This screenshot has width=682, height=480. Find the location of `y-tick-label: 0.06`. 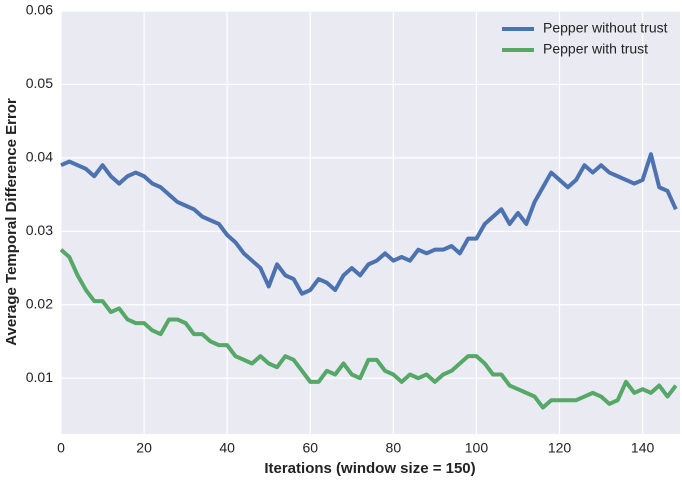

y-tick-label: 0.06 is located at coordinates (39, 10).